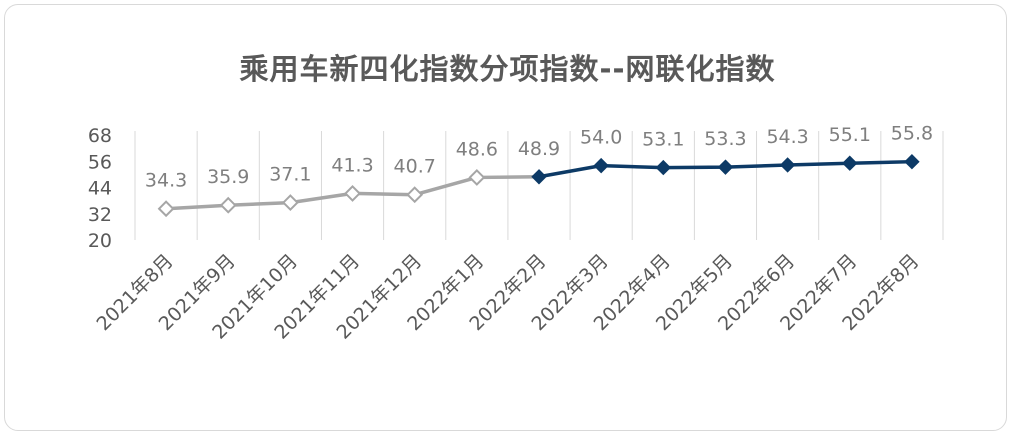  I want to click on data-label: 53.1, so click(663, 140).